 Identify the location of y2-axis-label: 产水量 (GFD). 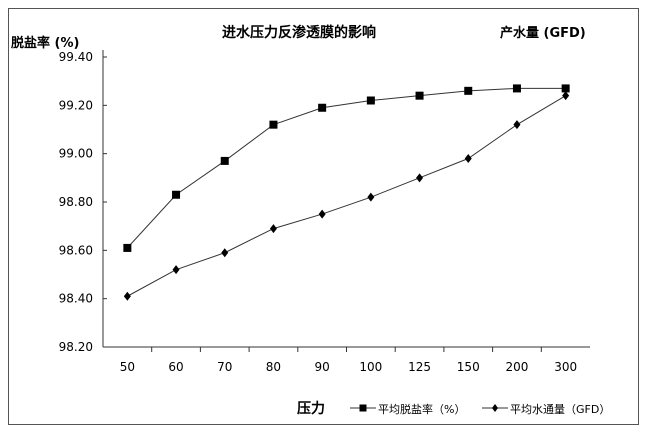
(543, 33).